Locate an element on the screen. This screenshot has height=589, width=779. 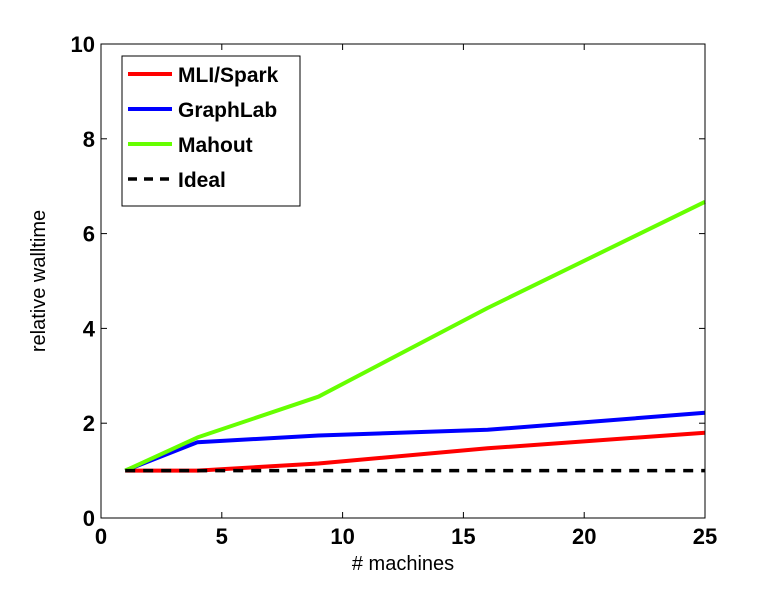
series-line-mli-spark is located at coordinates (415, 451).